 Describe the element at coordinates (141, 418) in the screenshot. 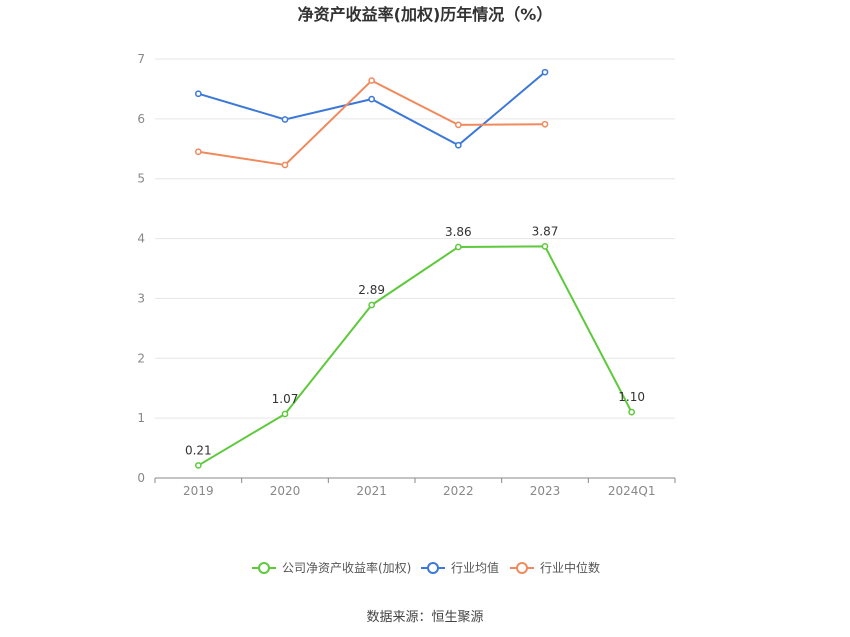

I see `y-tick-label: 1` at that location.